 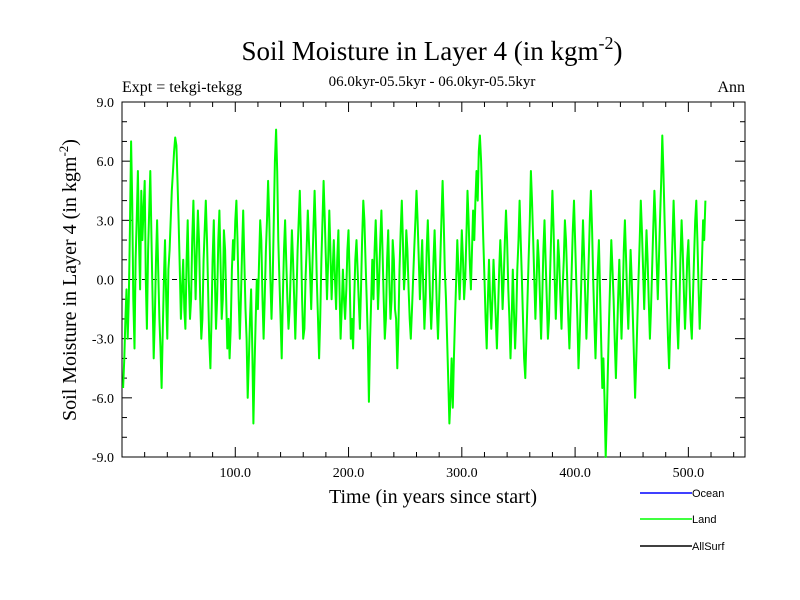 What do you see at coordinates (103, 399) in the screenshot?
I see `y-tick-label: -6.0` at bounding box center [103, 399].